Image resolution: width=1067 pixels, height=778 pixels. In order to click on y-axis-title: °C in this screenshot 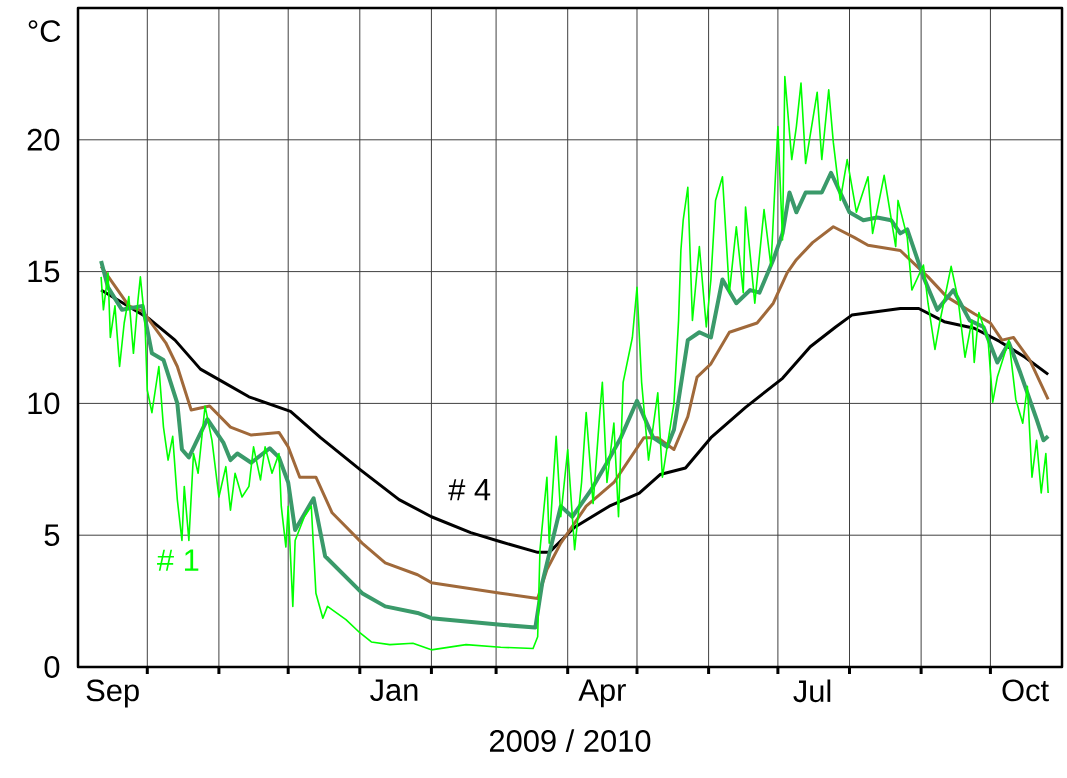, I will do `click(44, 31)`.